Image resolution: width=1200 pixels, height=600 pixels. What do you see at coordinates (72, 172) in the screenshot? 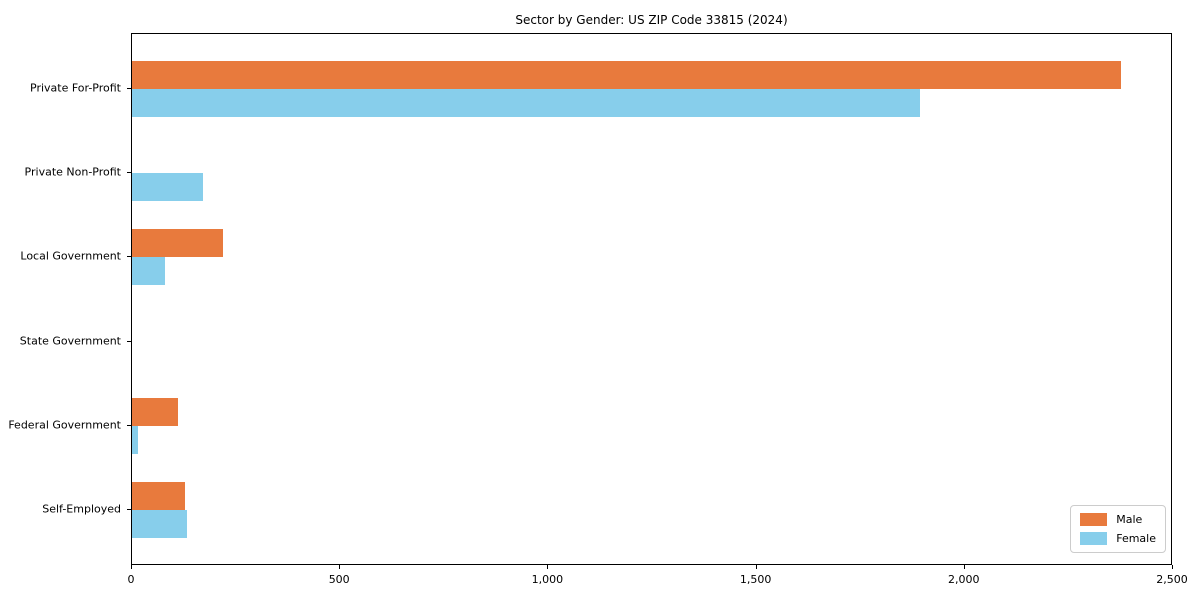
I see `y-tick-label-private-non-profit: Private Non-Profit` at bounding box center [72, 172].